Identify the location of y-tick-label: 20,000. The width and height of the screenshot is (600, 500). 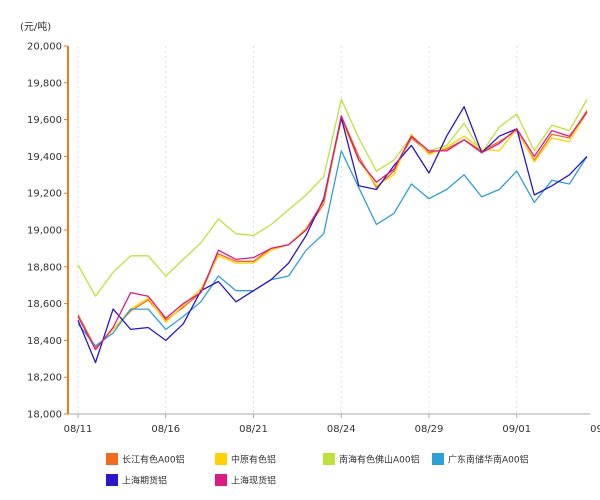
(44, 47).